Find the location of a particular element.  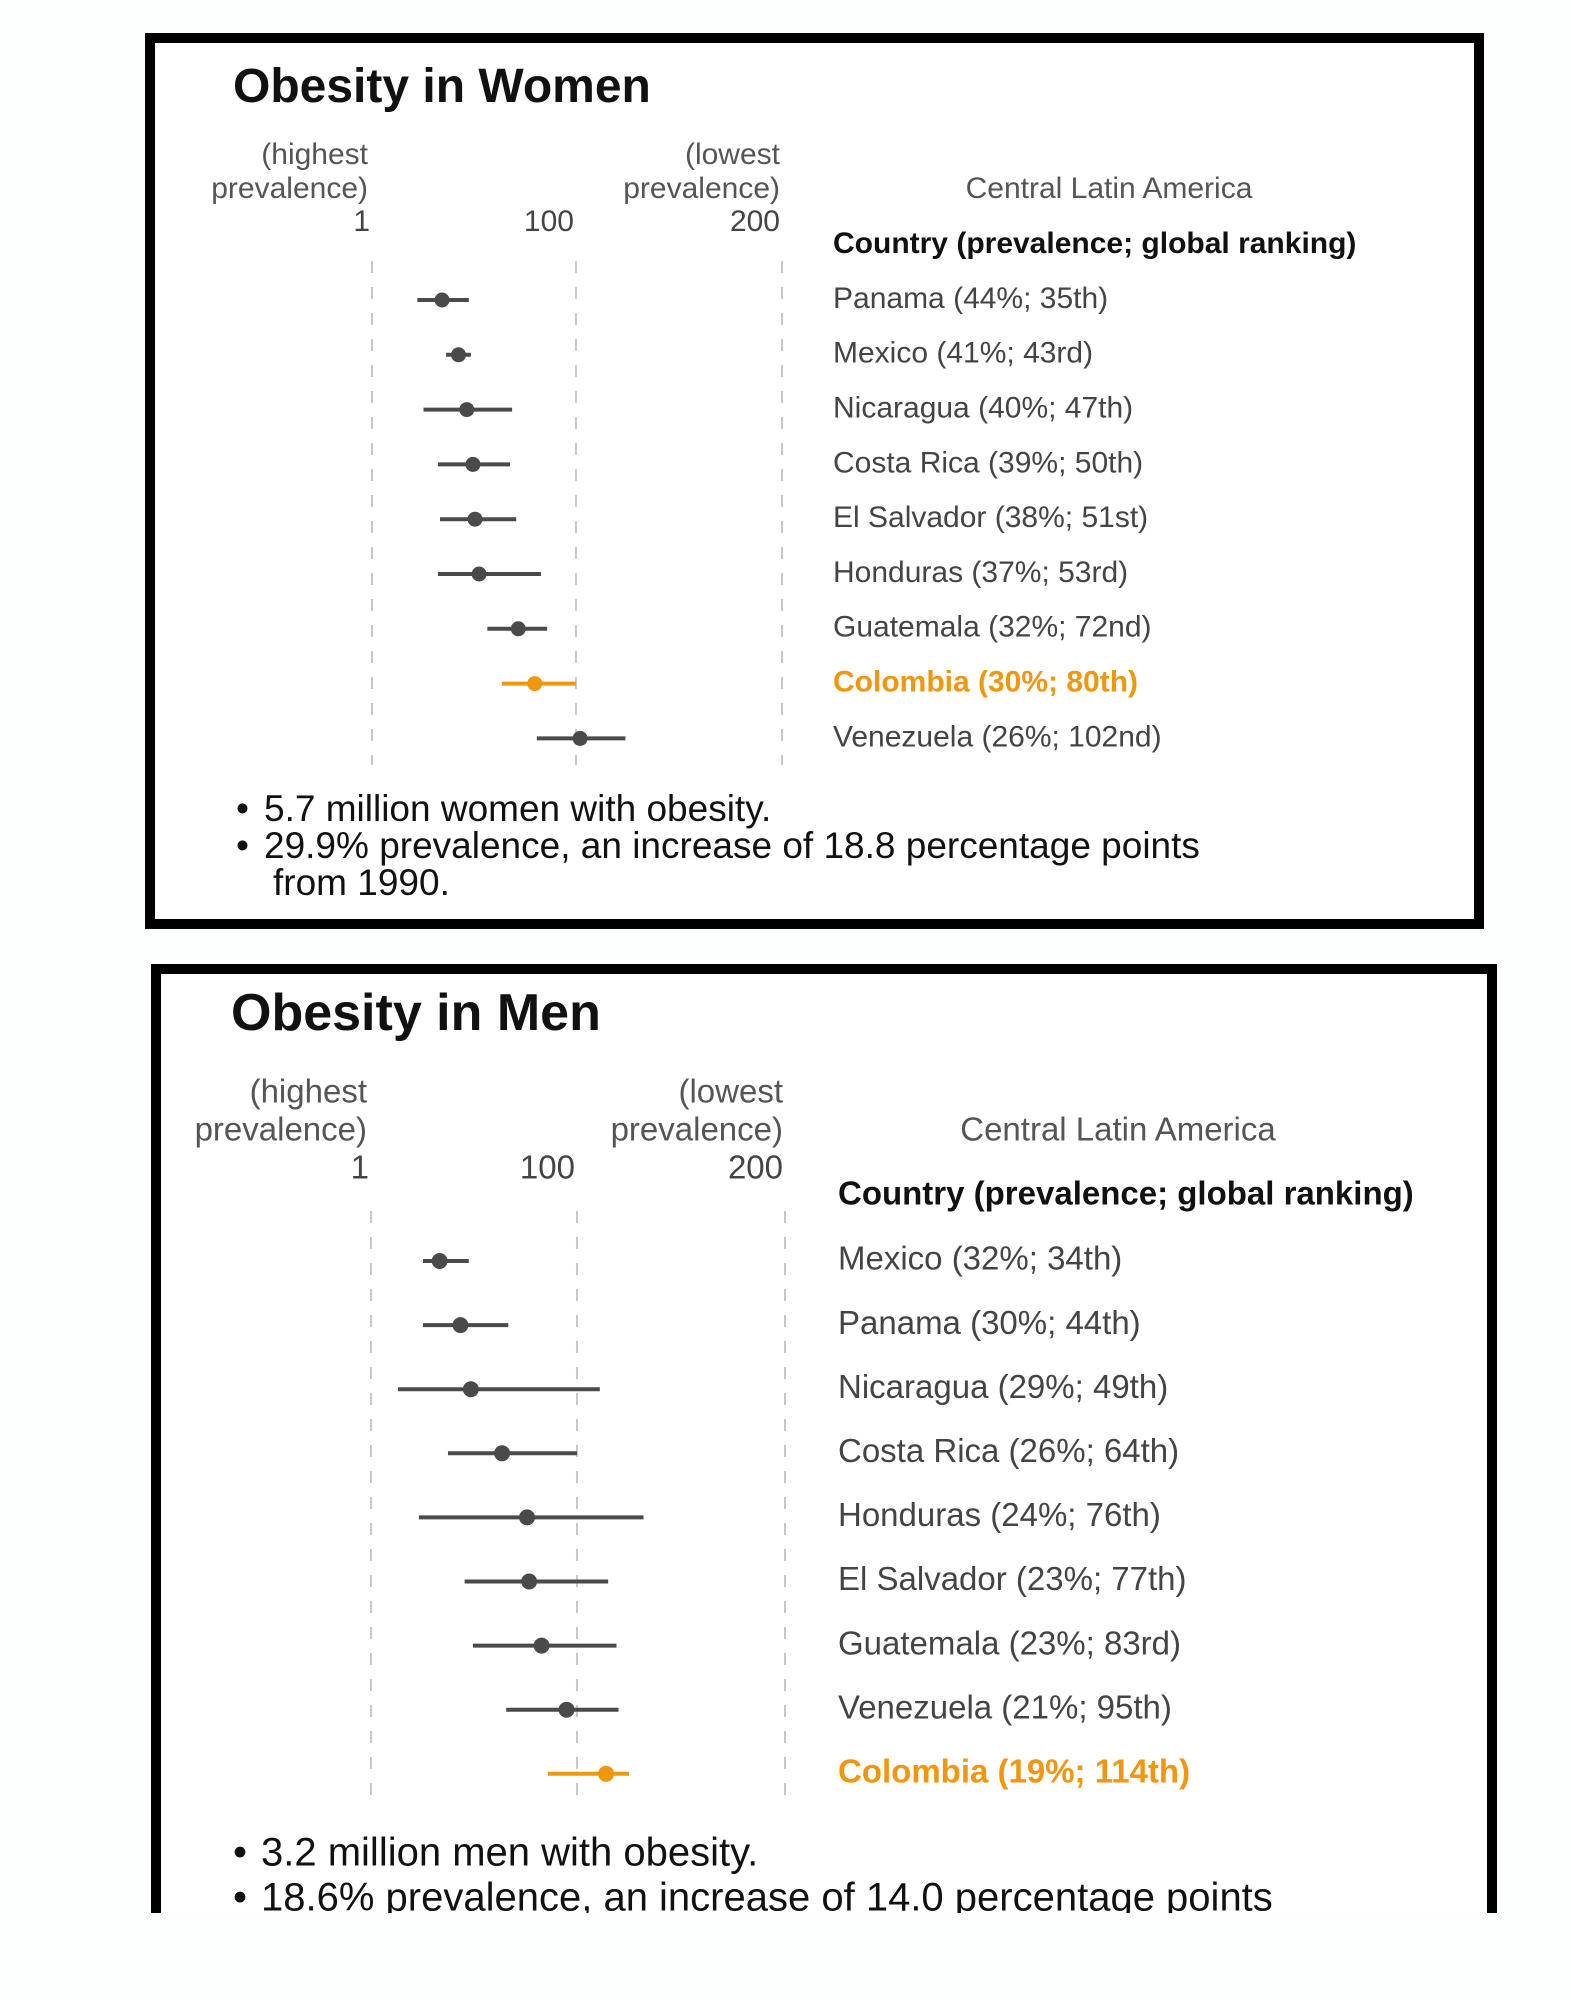

row-label: Nicaragua (40%; 47th) is located at coordinates (983, 408).